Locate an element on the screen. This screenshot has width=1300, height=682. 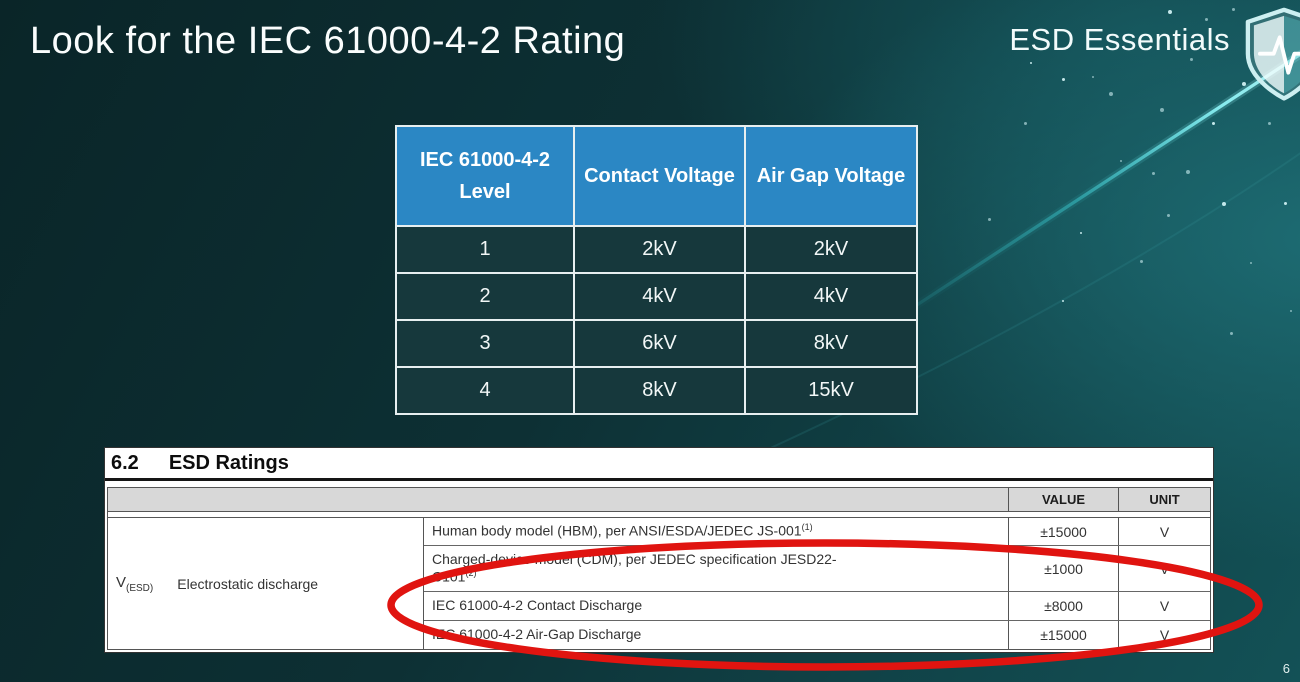
rating-description: IEC 61000-4-2 Contact Discharge is located at coordinates (537, 605).